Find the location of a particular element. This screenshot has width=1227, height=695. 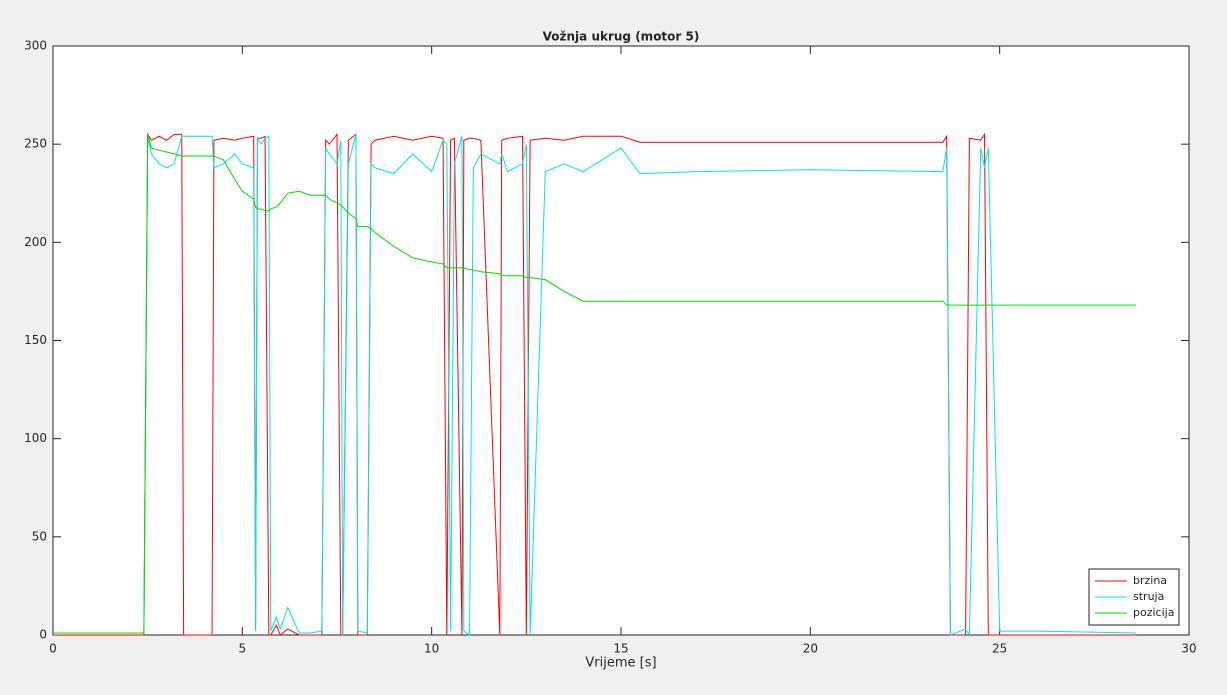

y-tick-label: 100 is located at coordinates (35, 438).